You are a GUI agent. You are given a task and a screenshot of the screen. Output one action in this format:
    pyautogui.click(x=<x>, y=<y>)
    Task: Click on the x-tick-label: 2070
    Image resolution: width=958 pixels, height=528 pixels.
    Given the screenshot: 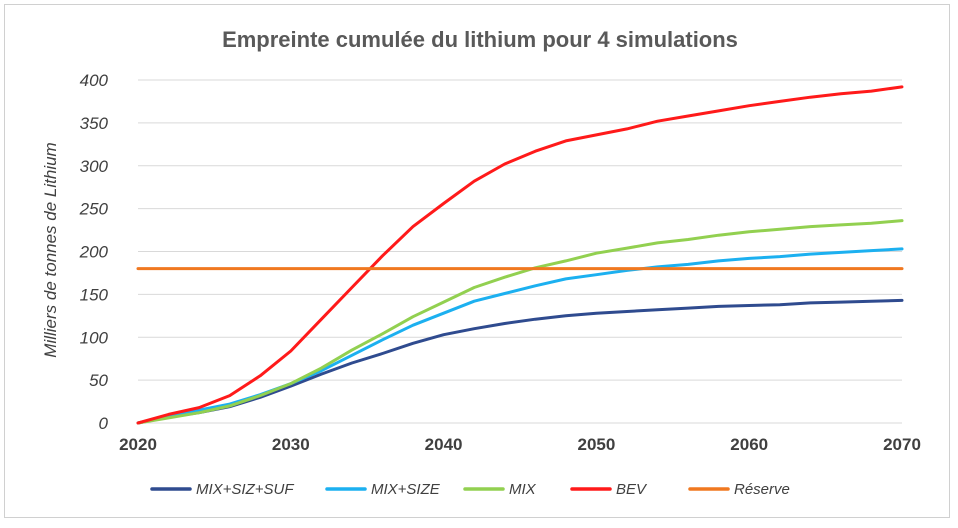 What is the action you would take?
    pyautogui.click(x=902, y=444)
    